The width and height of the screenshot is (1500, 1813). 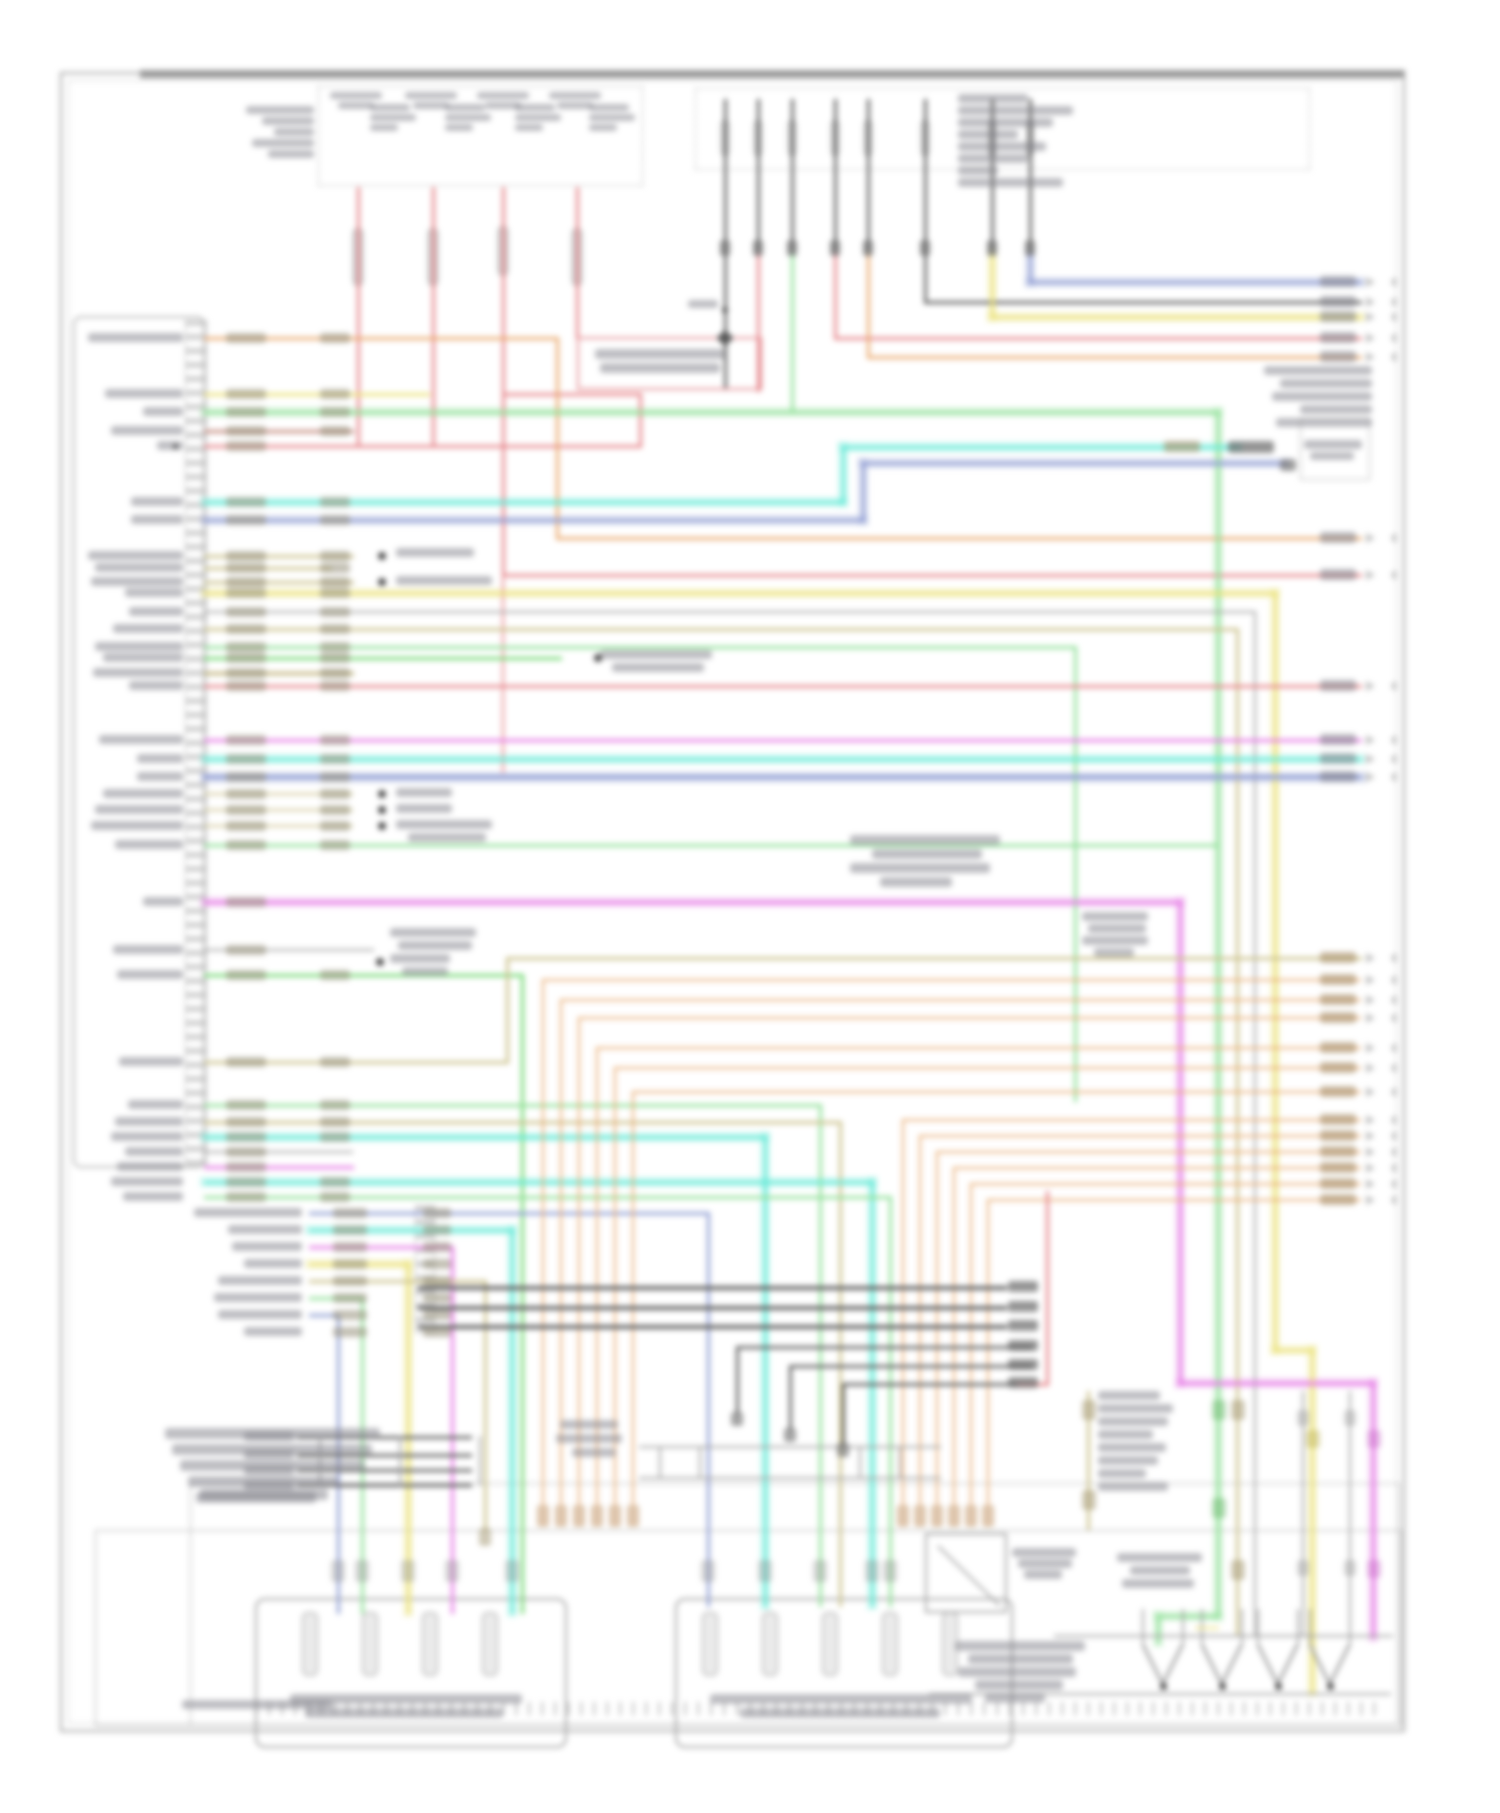 I want to click on page-top-band, so click(x=772, y=74).